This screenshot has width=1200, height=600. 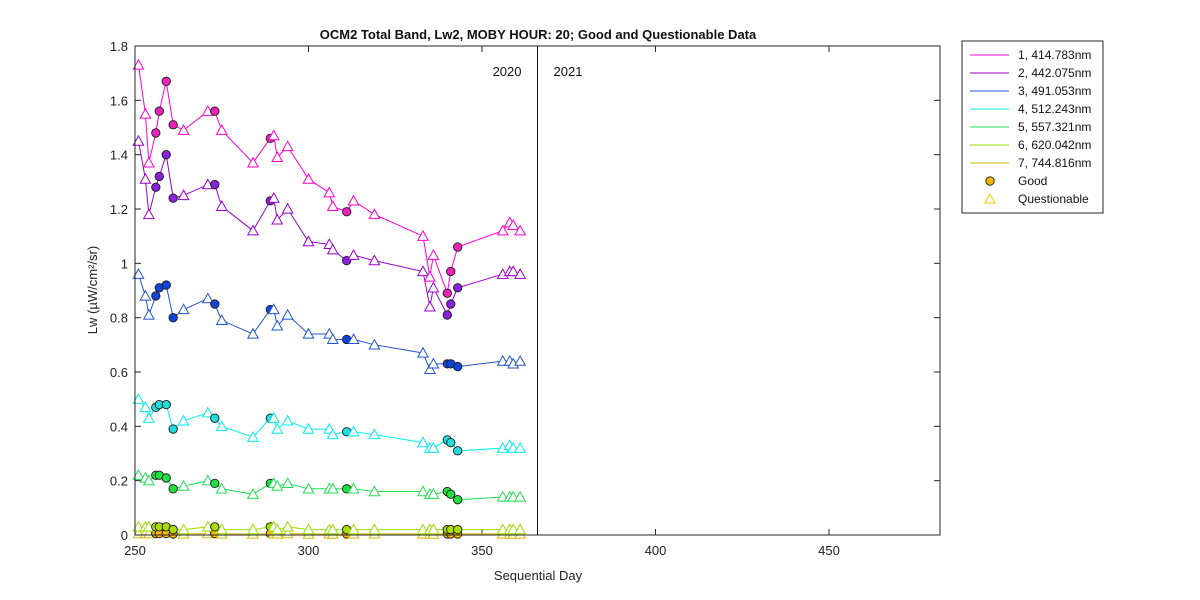 What do you see at coordinates (1054, 109) in the screenshot?
I see `legend-entry: 4, 512.243nm` at bounding box center [1054, 109].